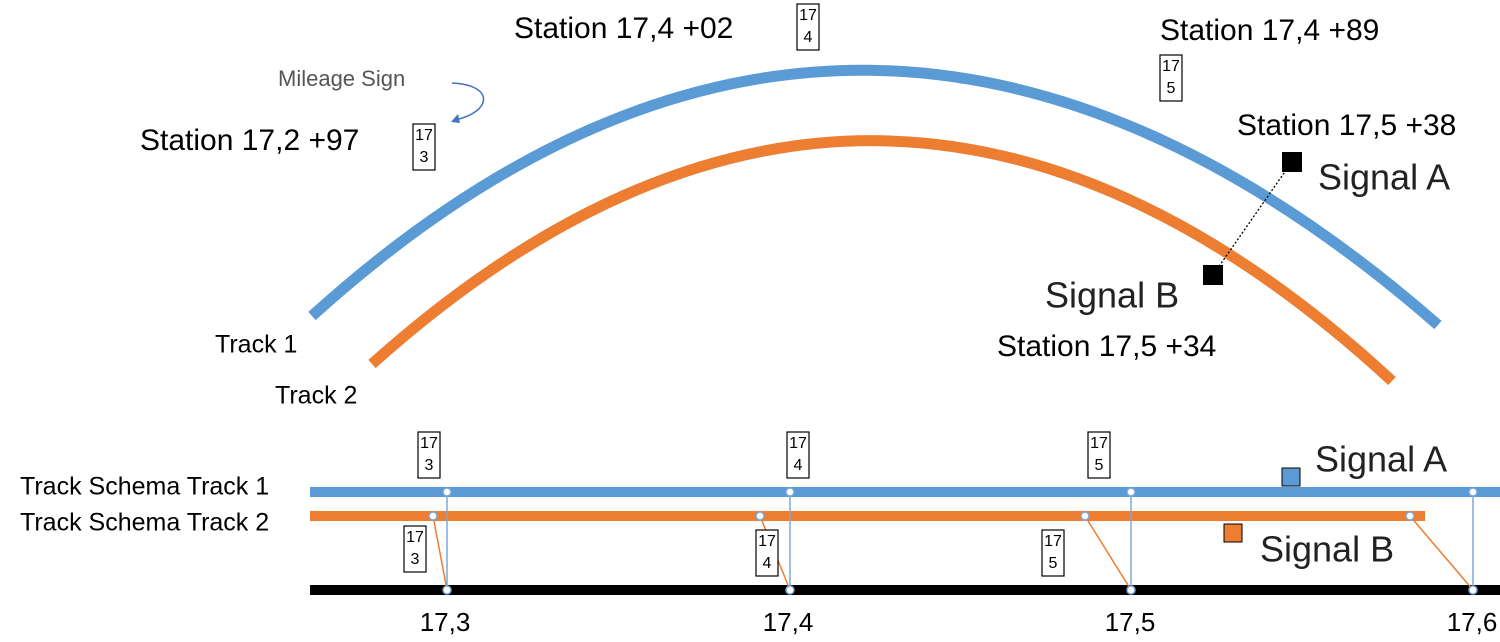  Describe the element at coordinates (1130, 622) in the screenshot. I see `axis-label: 17,5` at that location.